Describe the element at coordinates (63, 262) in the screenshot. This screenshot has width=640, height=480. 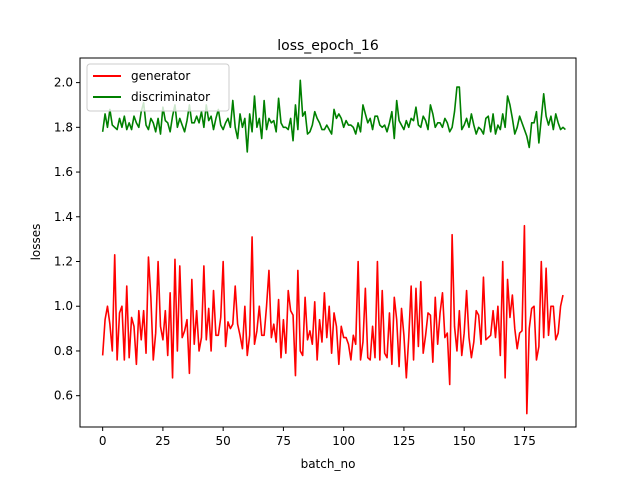
I see `y-tick-label: 1.2` at that location.